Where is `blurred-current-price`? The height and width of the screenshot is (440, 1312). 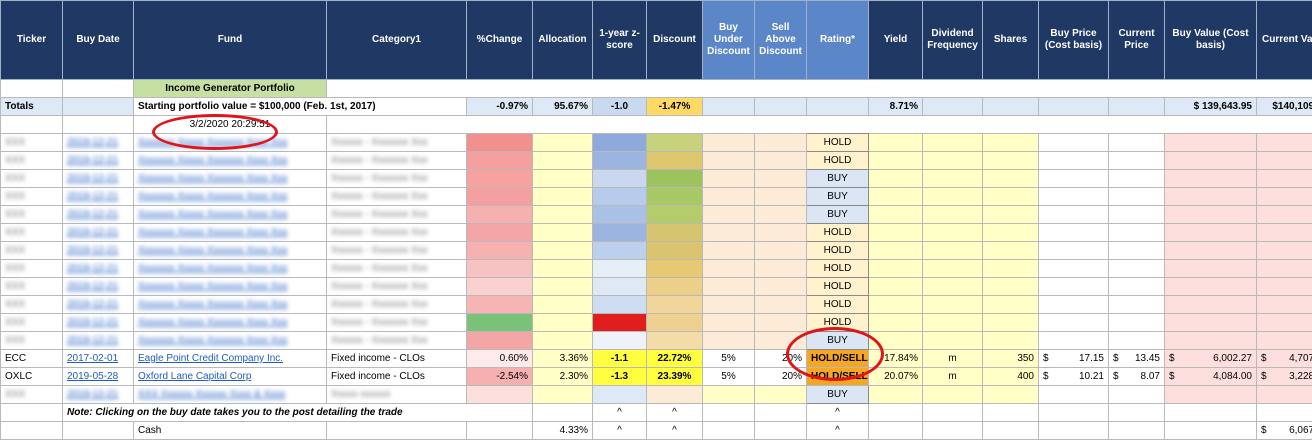
blurred-current-price is located at coordinates (1137, 233).